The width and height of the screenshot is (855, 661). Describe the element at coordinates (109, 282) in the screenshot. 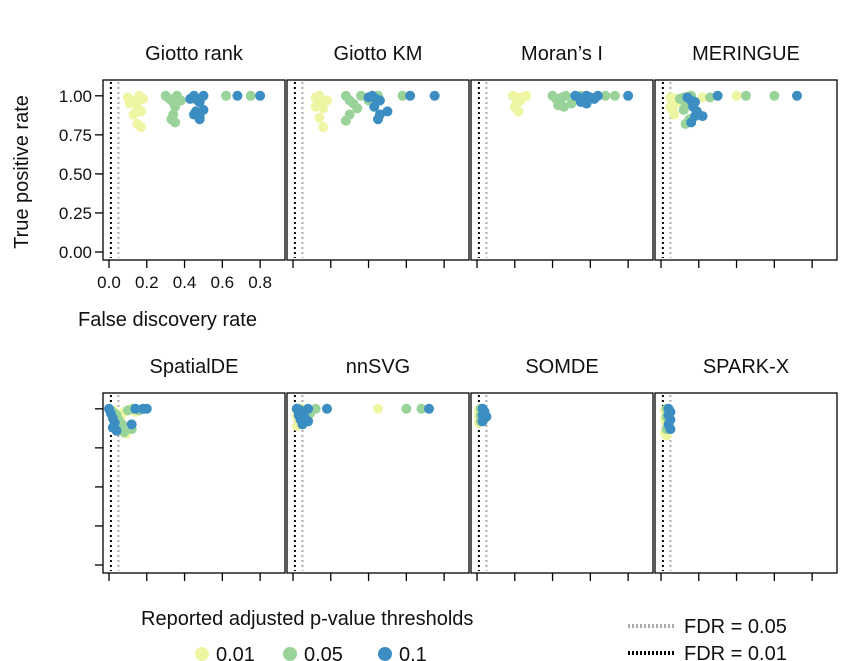

I see `x-tick-label: 0.0` at that location.